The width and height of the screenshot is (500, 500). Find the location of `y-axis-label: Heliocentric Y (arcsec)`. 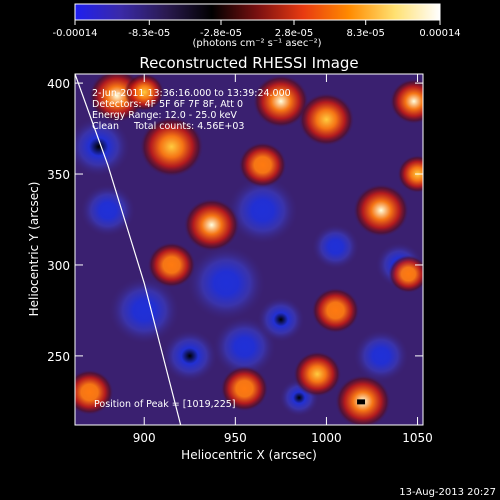

y-axis-label: Heliocentric Y (arcsec) is located at coordinates (34, 249).